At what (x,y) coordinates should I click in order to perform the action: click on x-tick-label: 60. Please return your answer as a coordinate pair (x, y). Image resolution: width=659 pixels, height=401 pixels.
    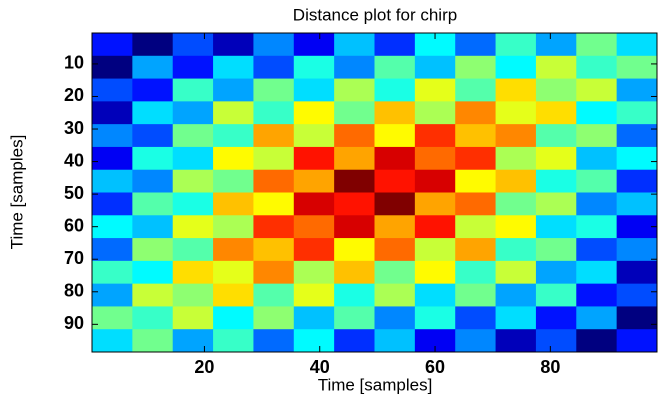
    Looking at the image, I should click on (435, 367).